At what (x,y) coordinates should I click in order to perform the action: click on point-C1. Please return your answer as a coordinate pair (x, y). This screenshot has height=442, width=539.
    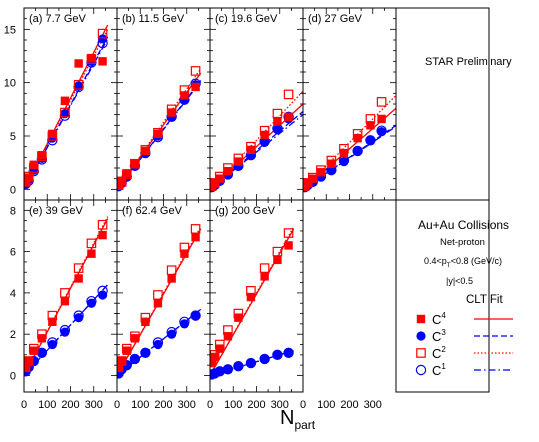
    Looking at the image, I should click on (288, 352).